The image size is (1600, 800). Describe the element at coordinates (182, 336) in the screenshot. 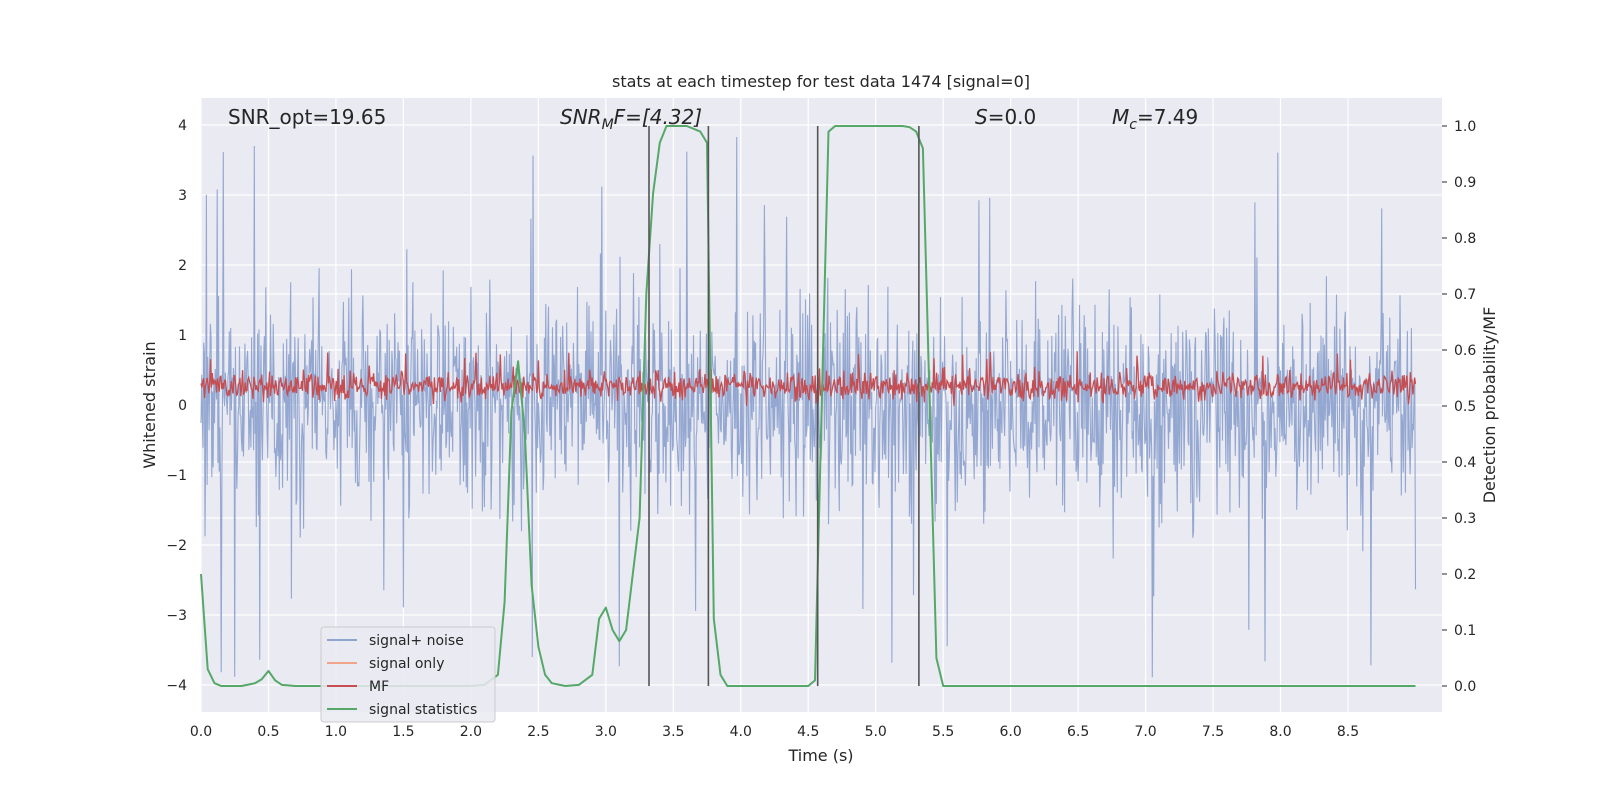

I see `y-left-tick-label: 1` at that location.